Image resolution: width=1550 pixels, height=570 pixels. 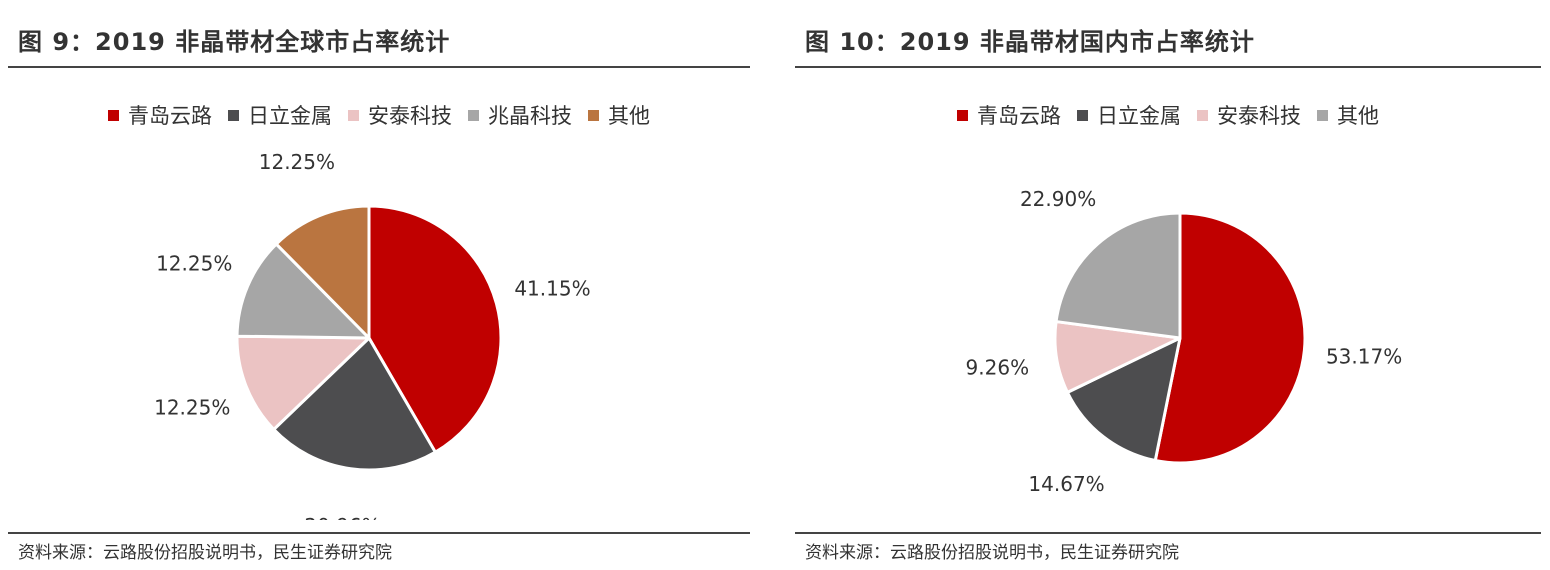 What do you see at coordinates (1066, 484) in the screenshot?
I see `slice-label: 14.67%` at bounding box center [1066, 484].